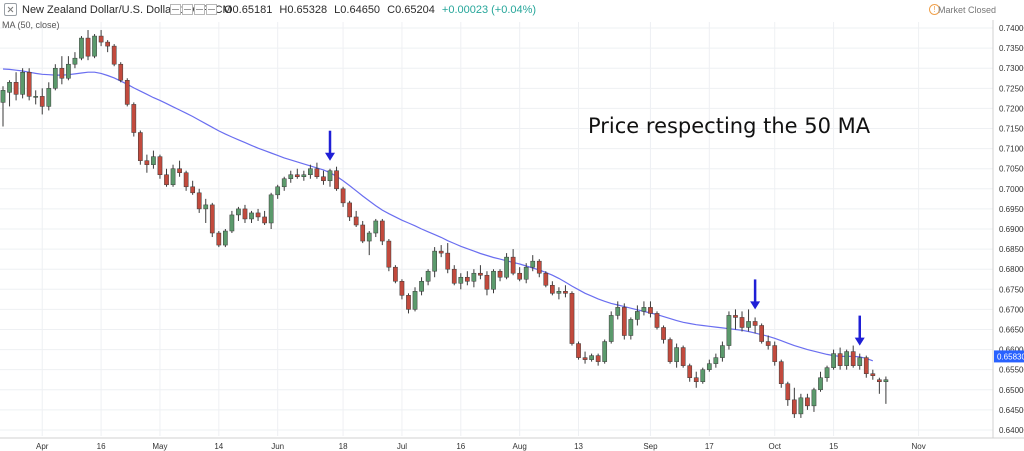  Describe the element at coordinates (1011, 430) in the screenshot. I see `price-tick-label: 0.64000` at that location.